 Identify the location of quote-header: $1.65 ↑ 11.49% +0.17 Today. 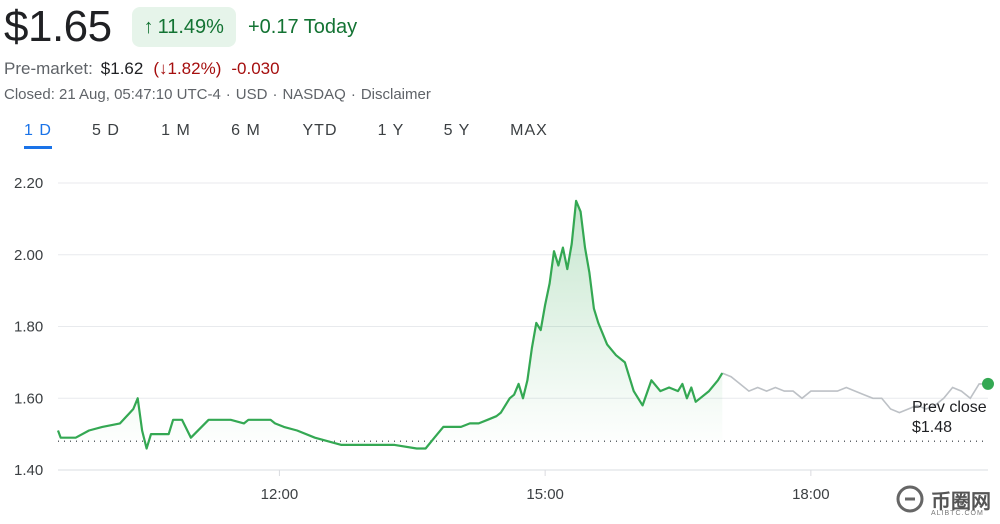
(180, 27).